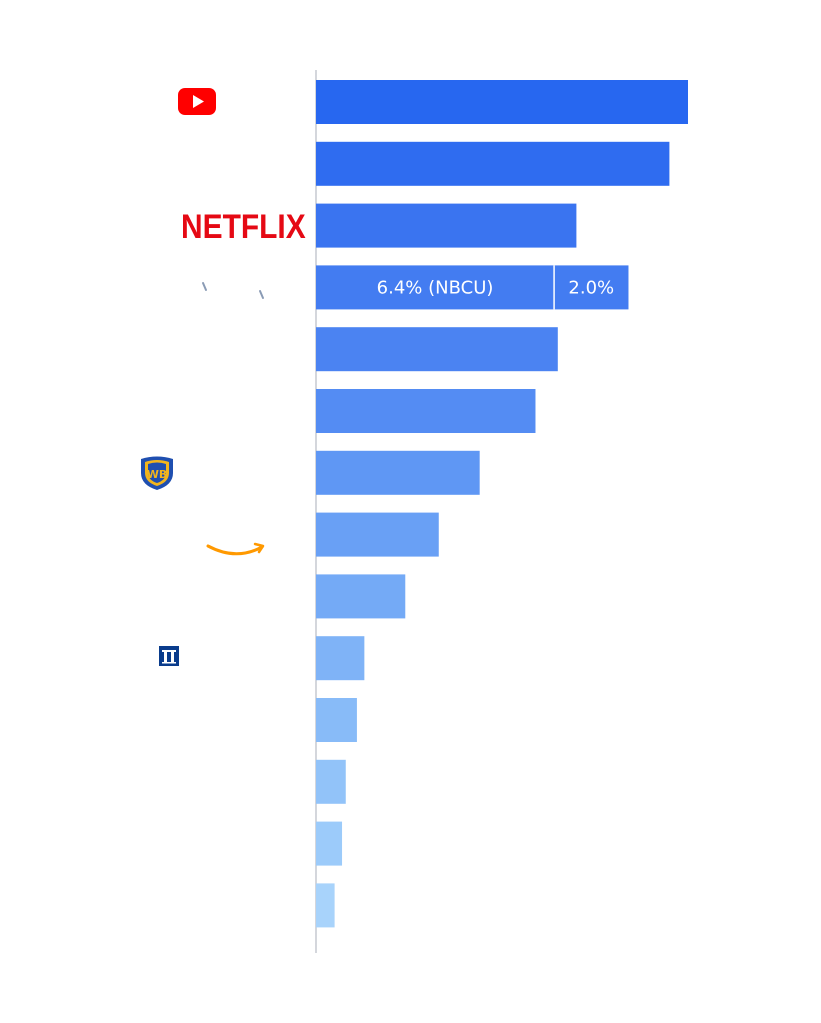 The image size is (821, 1023). Describe the element at coordinates (197, 101) in the screenshot. I see `youtube-logo` at that location.